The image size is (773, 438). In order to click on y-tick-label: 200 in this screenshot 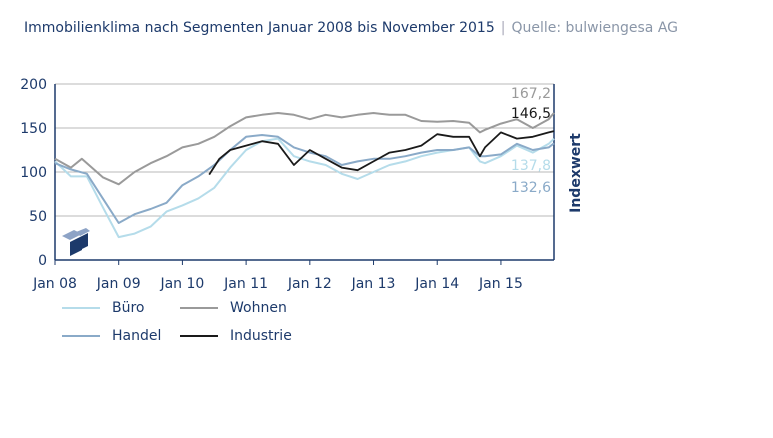, I will do `click(33, 85)`.